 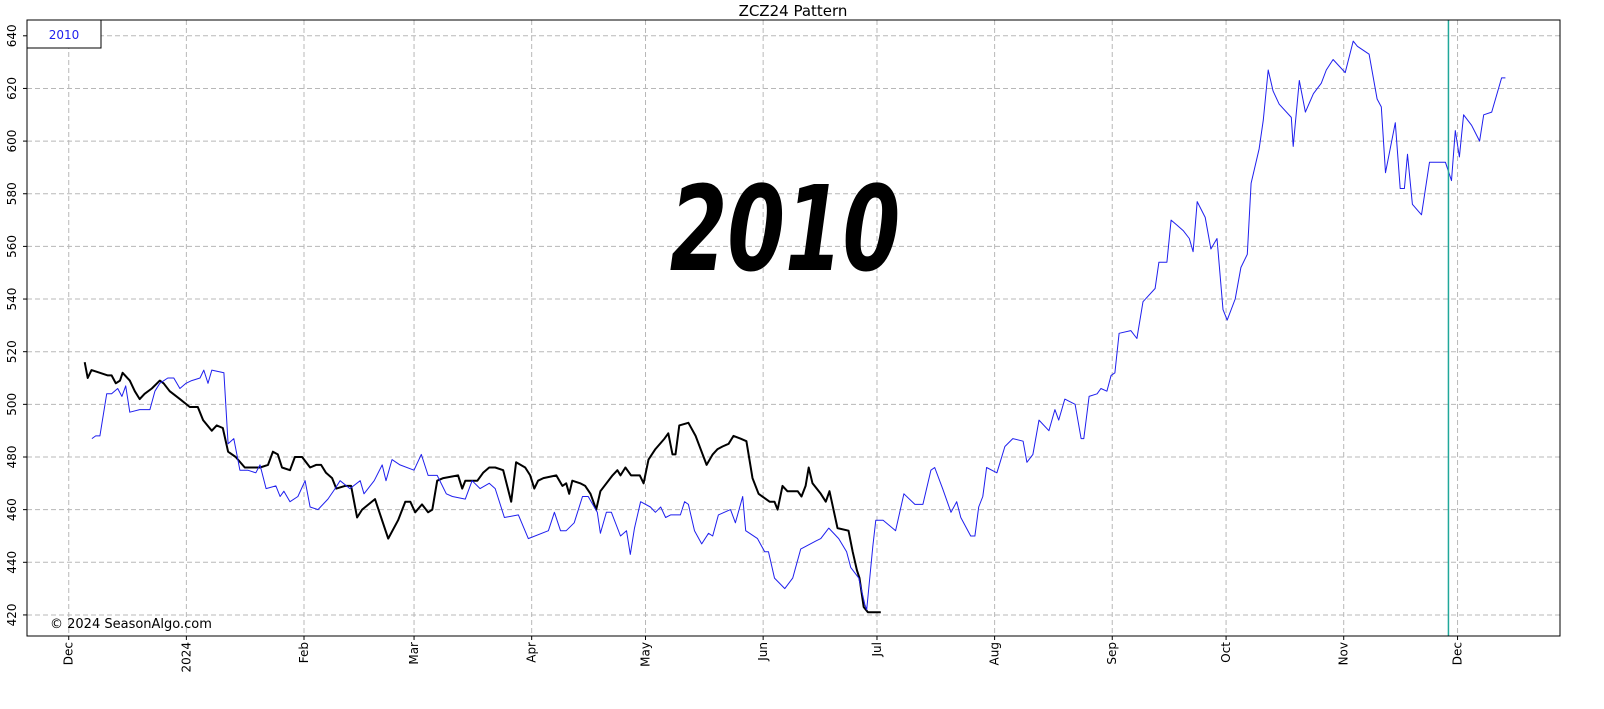 I want to click on legend: 2010, so click(x=64, y=34).